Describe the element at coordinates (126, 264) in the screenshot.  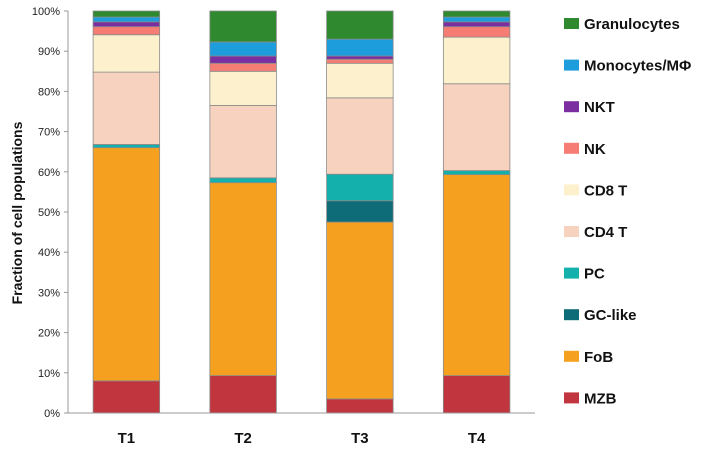
I see `bar-segment-t1-fob` at that location.